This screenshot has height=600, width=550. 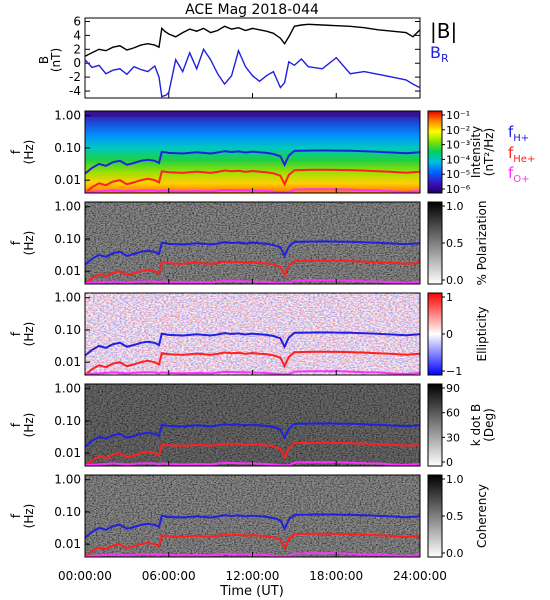 I want to click on colorbar-polarization, so click(x=435, y=243).